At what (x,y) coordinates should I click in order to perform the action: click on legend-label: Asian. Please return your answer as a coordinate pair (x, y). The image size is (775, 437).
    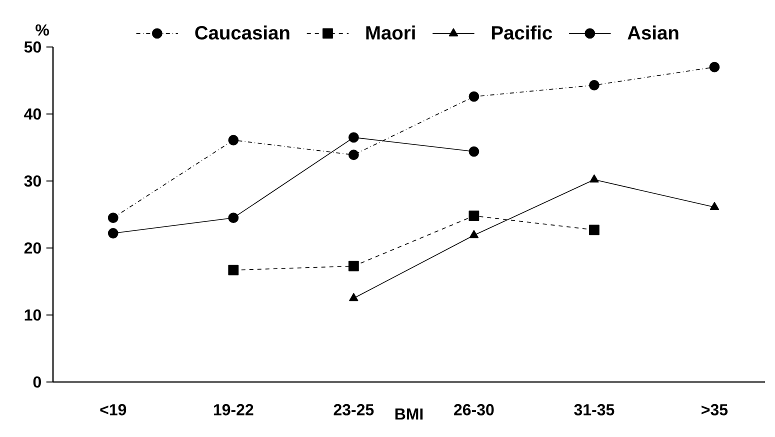
    Looking at the image, I should click on (653, 33).